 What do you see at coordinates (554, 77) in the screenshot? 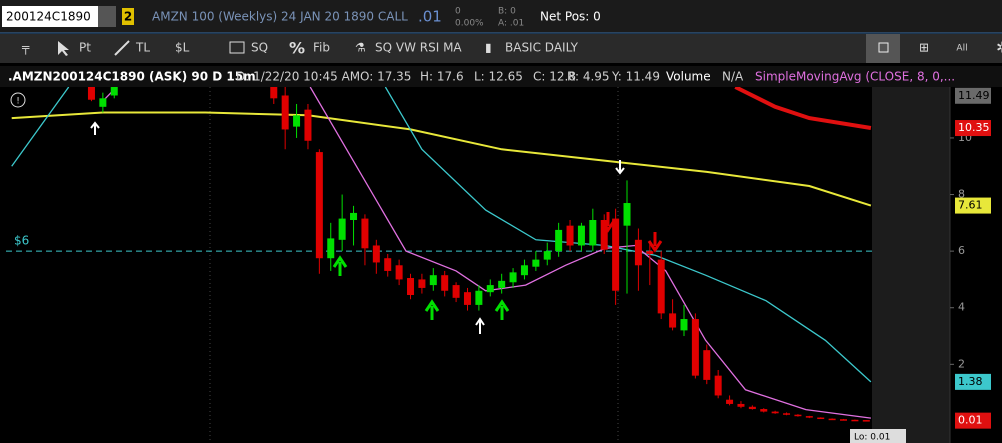
I see `info-close: C: 12.8` at bounding box center [554, 77].